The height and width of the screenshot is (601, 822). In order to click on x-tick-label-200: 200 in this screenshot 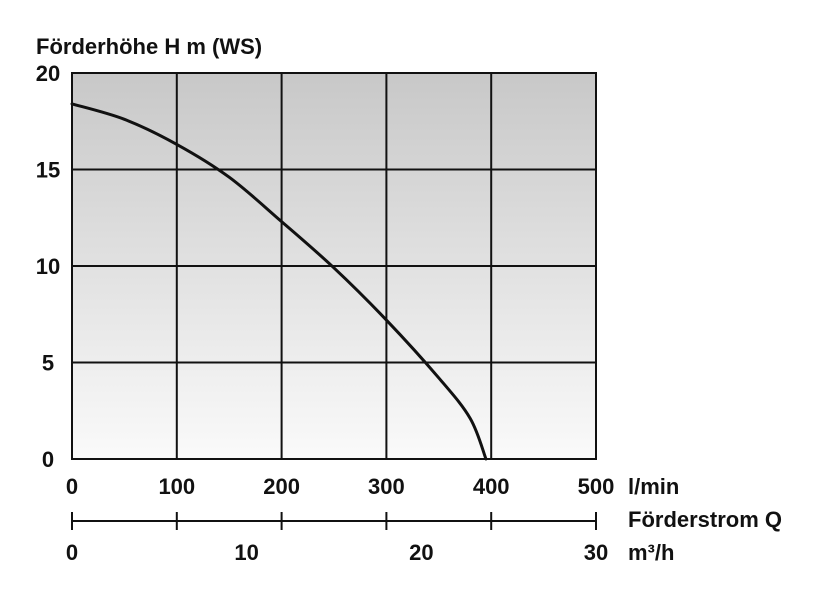, I will do `click(281, 486)`.